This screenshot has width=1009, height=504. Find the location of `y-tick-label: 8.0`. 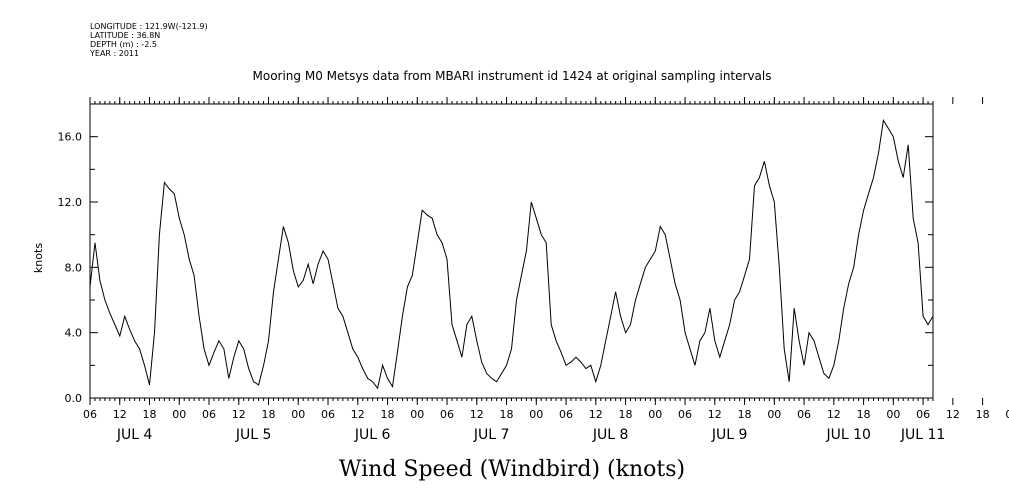

y-tick-label: 8.0 is located at coordinates (74, 267).